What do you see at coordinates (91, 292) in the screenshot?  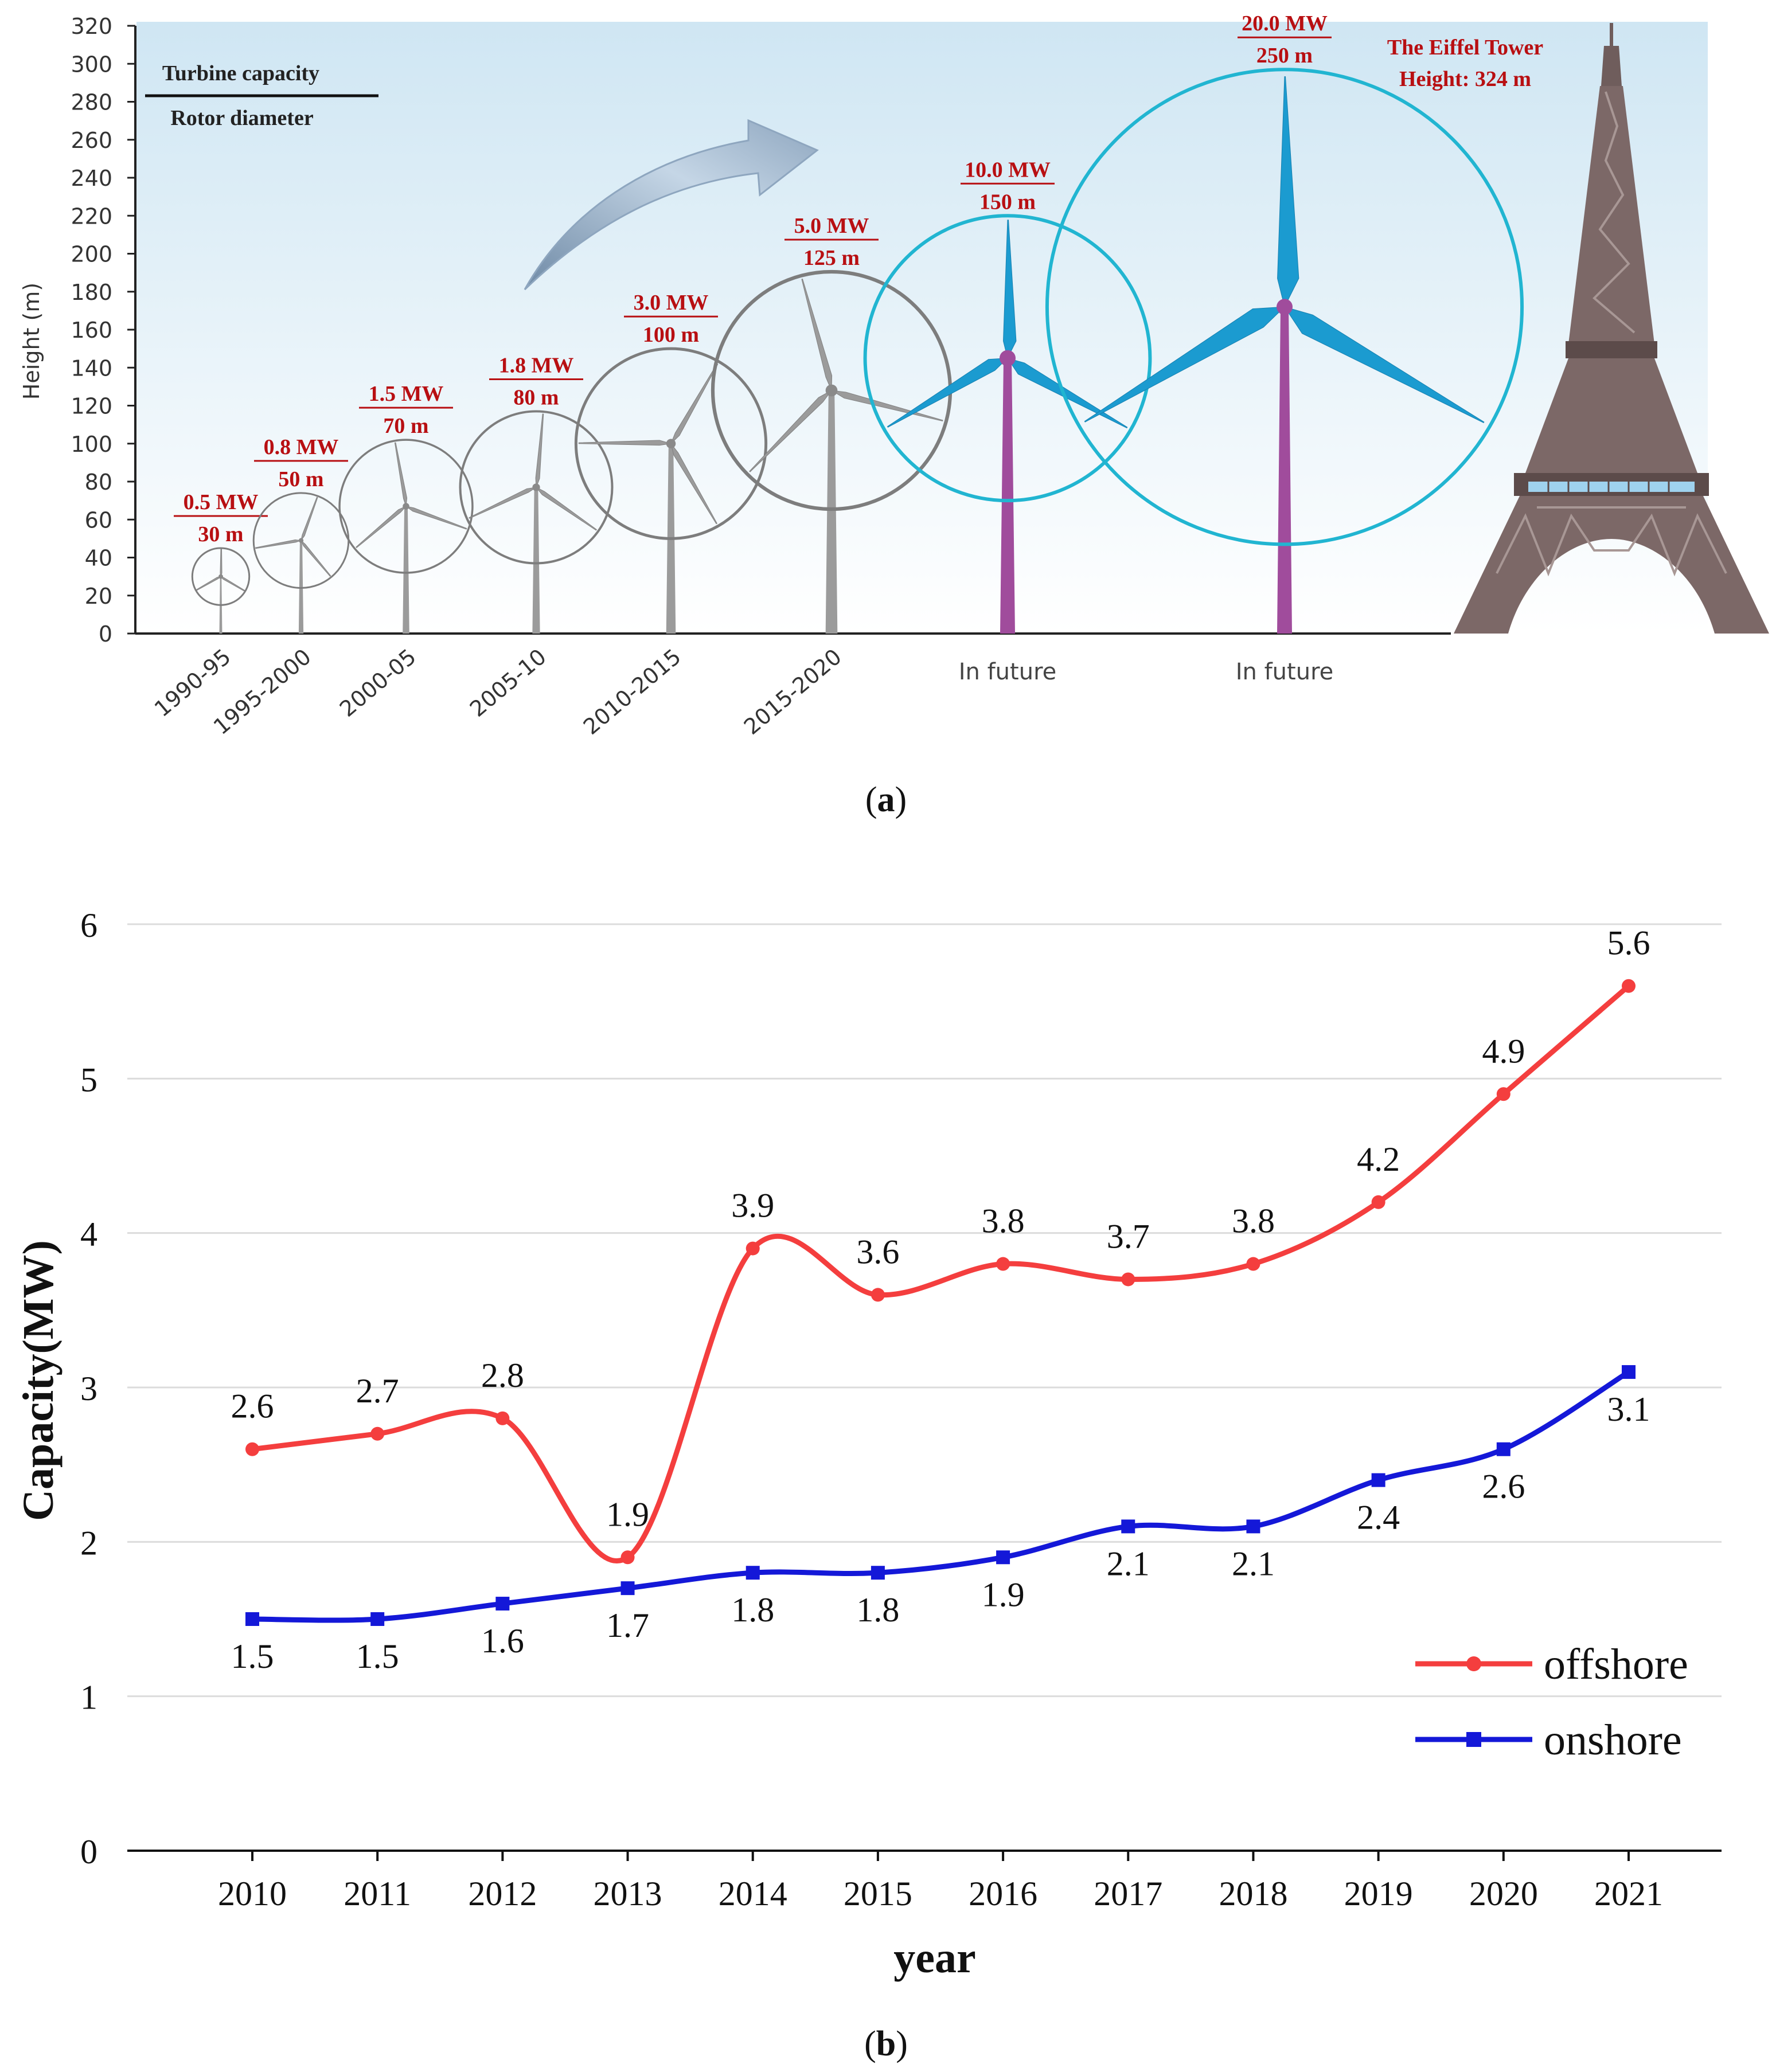 I see `panel-a-y-tick-label: 180` at bounding box center [91, 292].